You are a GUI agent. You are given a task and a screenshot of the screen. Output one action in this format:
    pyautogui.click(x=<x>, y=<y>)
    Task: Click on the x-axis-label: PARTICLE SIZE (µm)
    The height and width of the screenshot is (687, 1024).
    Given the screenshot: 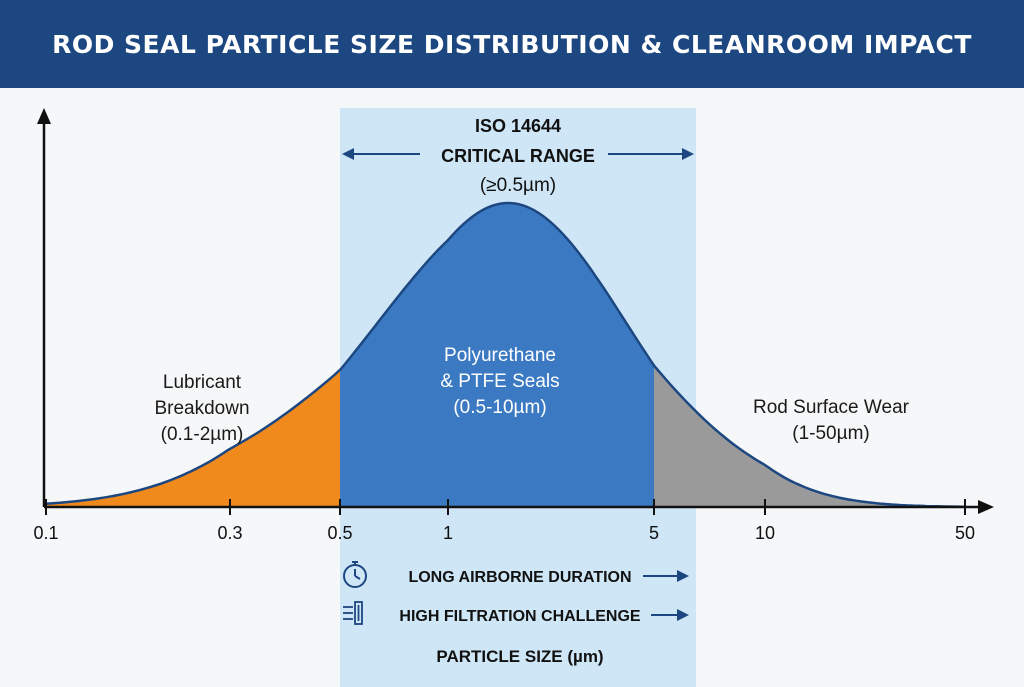 What is the action you would take?
    pyautogui.click(x=519, y=656)
    